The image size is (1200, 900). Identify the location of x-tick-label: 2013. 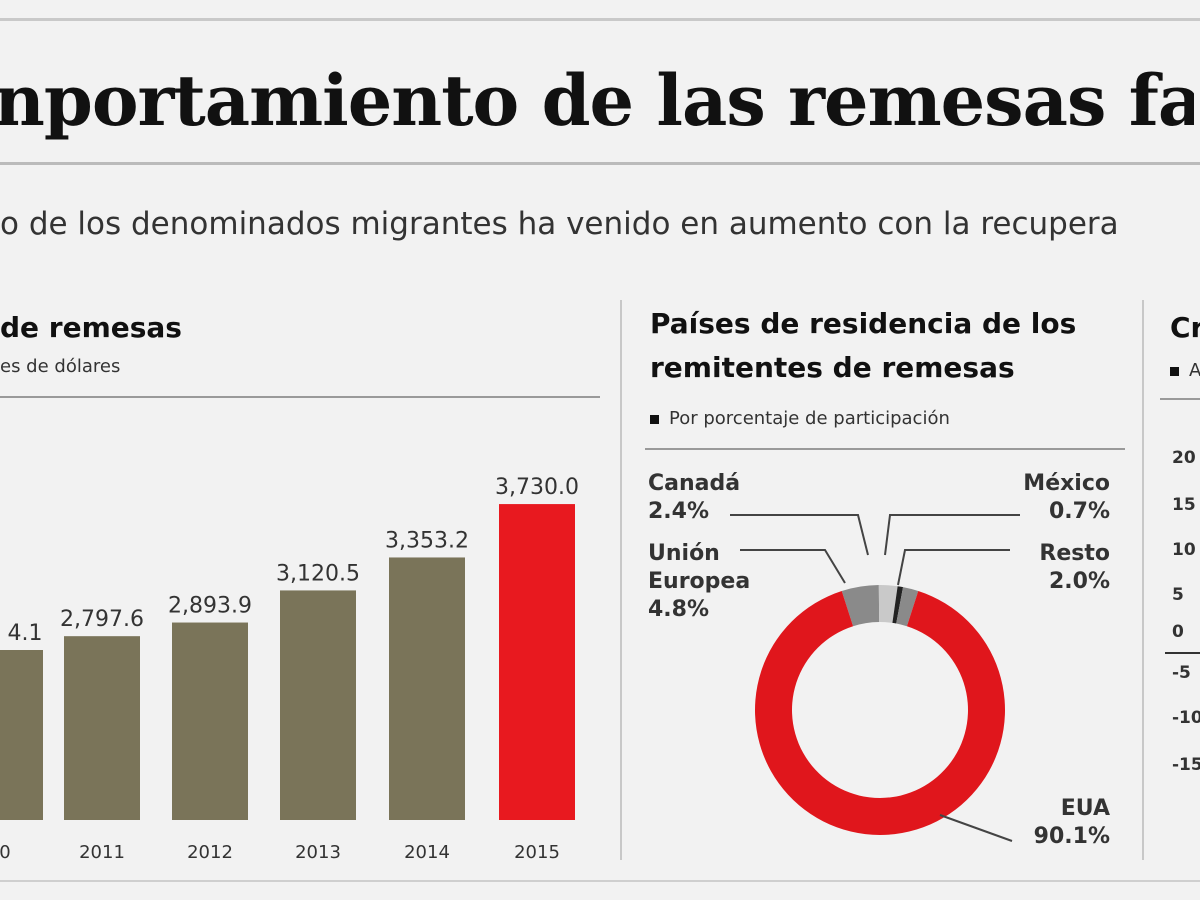
(318, 852).